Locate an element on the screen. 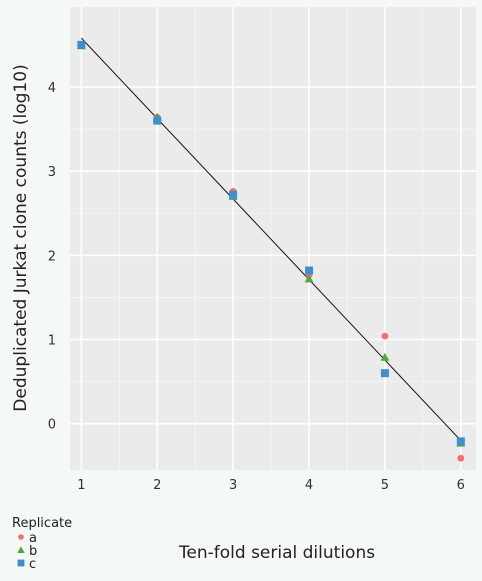 This screenshot has width=482, height=581. y-axis-ticks: 0 1 2 3 4 is located at coordinates (52, 257).